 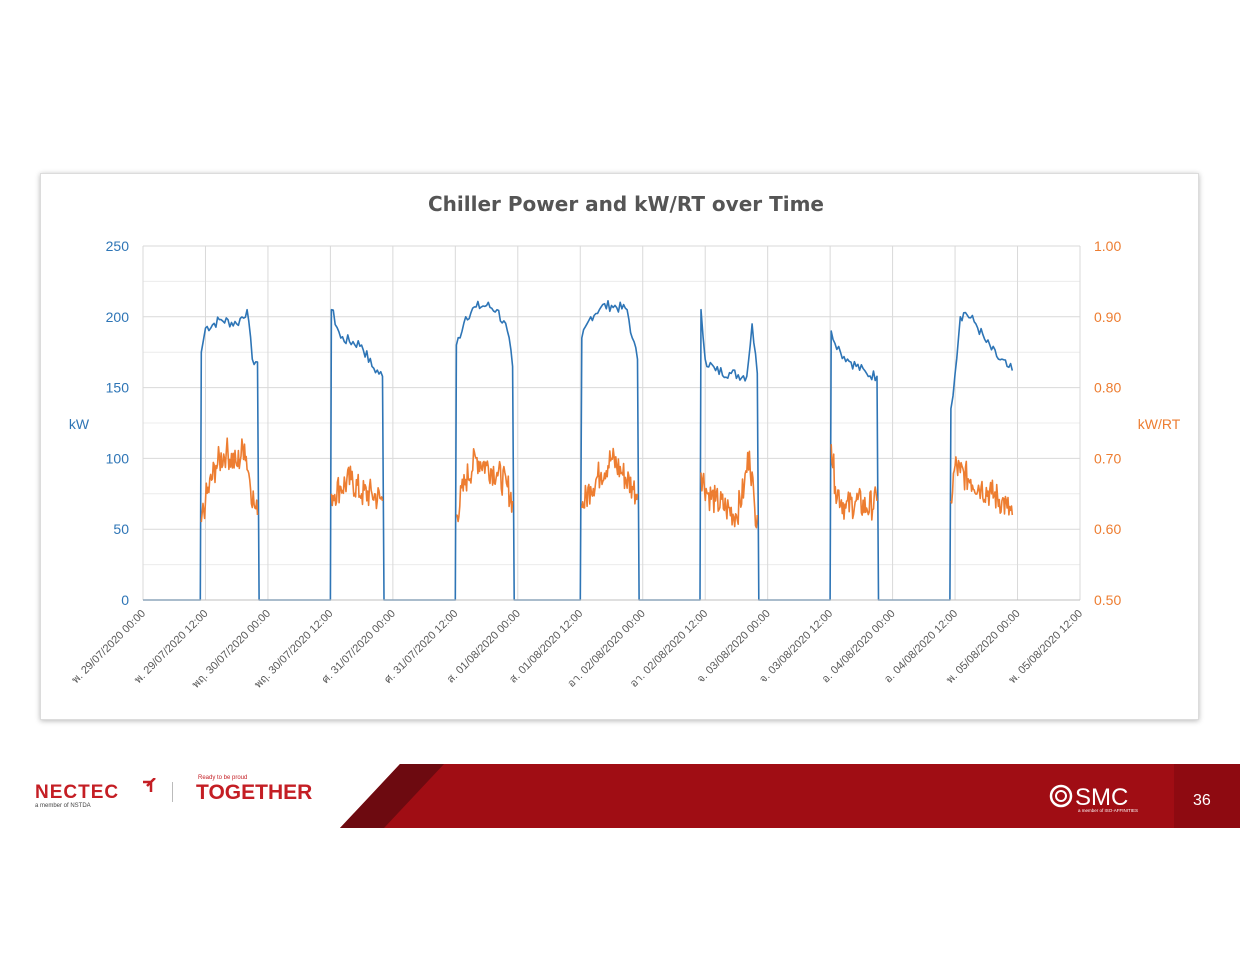 What do you see at coordinates (607, 483) in the screenshot?
I see `kwrt-series-line` at bounding box center [607, 483].